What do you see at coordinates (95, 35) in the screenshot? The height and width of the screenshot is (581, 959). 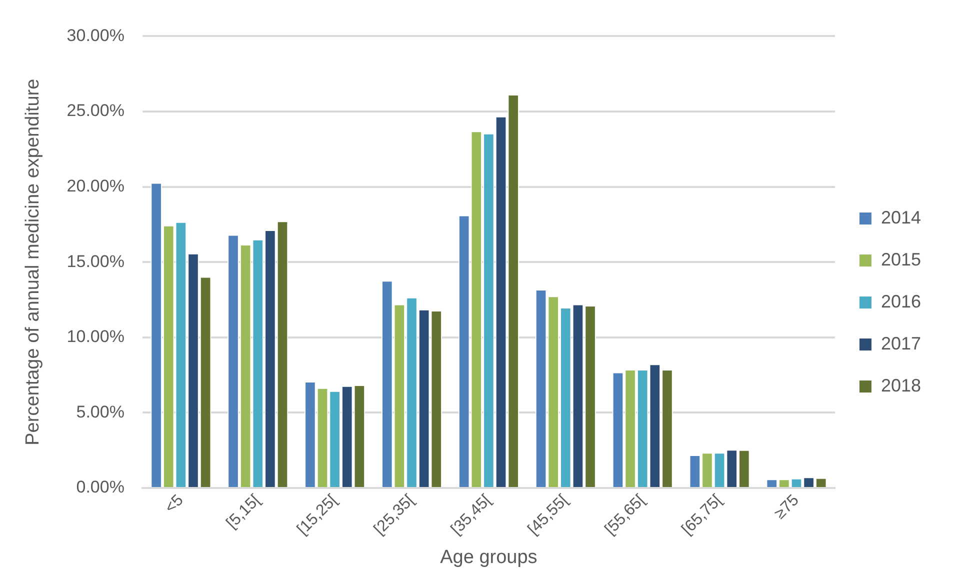 I see `y-tick-label: 30.00%` at bounding box center [95, 35].